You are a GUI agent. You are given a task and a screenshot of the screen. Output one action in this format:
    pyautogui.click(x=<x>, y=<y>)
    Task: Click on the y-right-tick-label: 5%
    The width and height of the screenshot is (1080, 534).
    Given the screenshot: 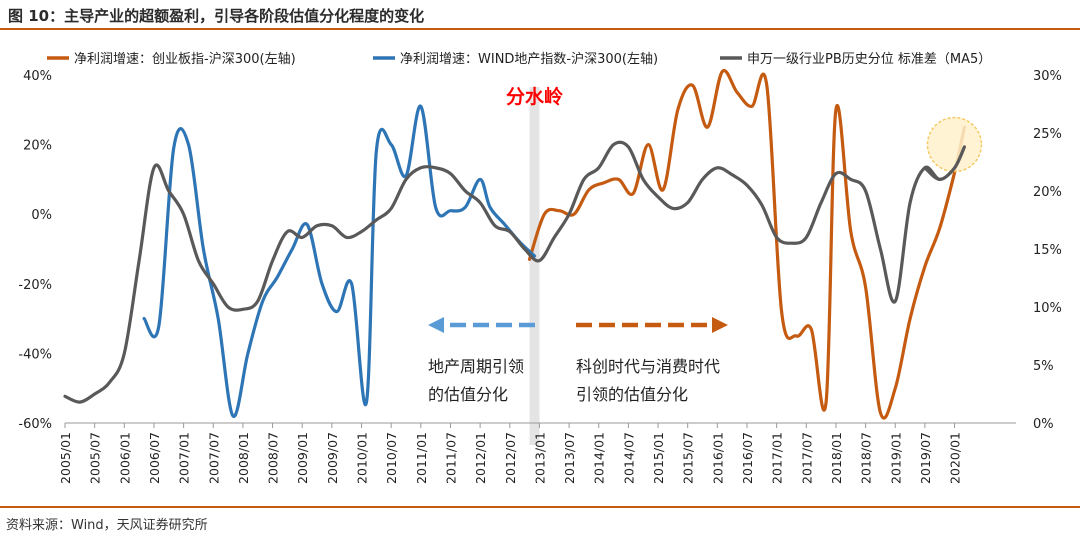 What is the action you would take?
    pyautogui.click(x=1043, y=366)
    